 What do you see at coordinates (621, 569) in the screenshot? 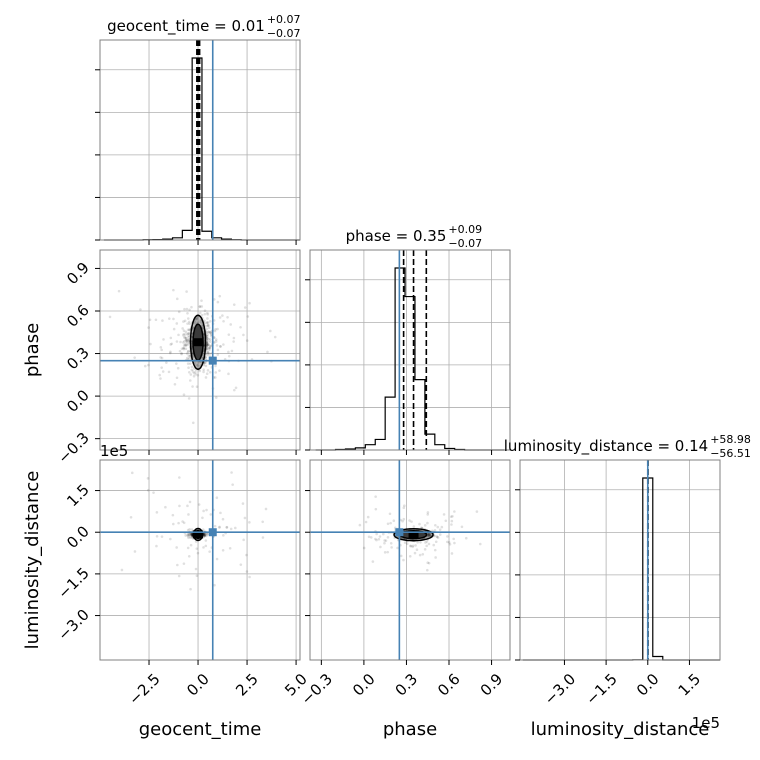
I see `histogram-luminosity_distance` at bounding box center [621, 569].